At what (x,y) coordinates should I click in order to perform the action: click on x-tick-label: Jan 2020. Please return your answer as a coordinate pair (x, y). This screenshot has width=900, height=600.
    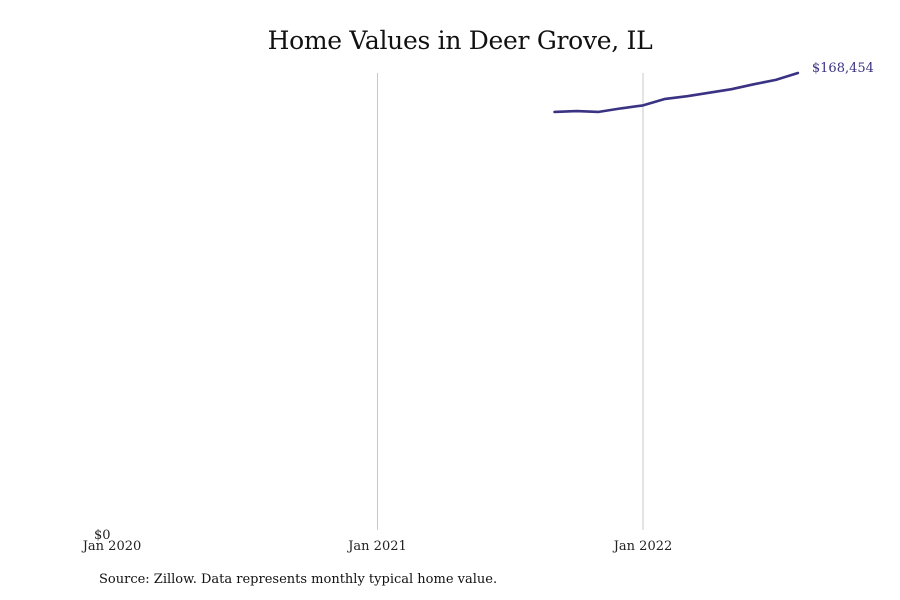
    Looking at the image, I should click on (111, 546).